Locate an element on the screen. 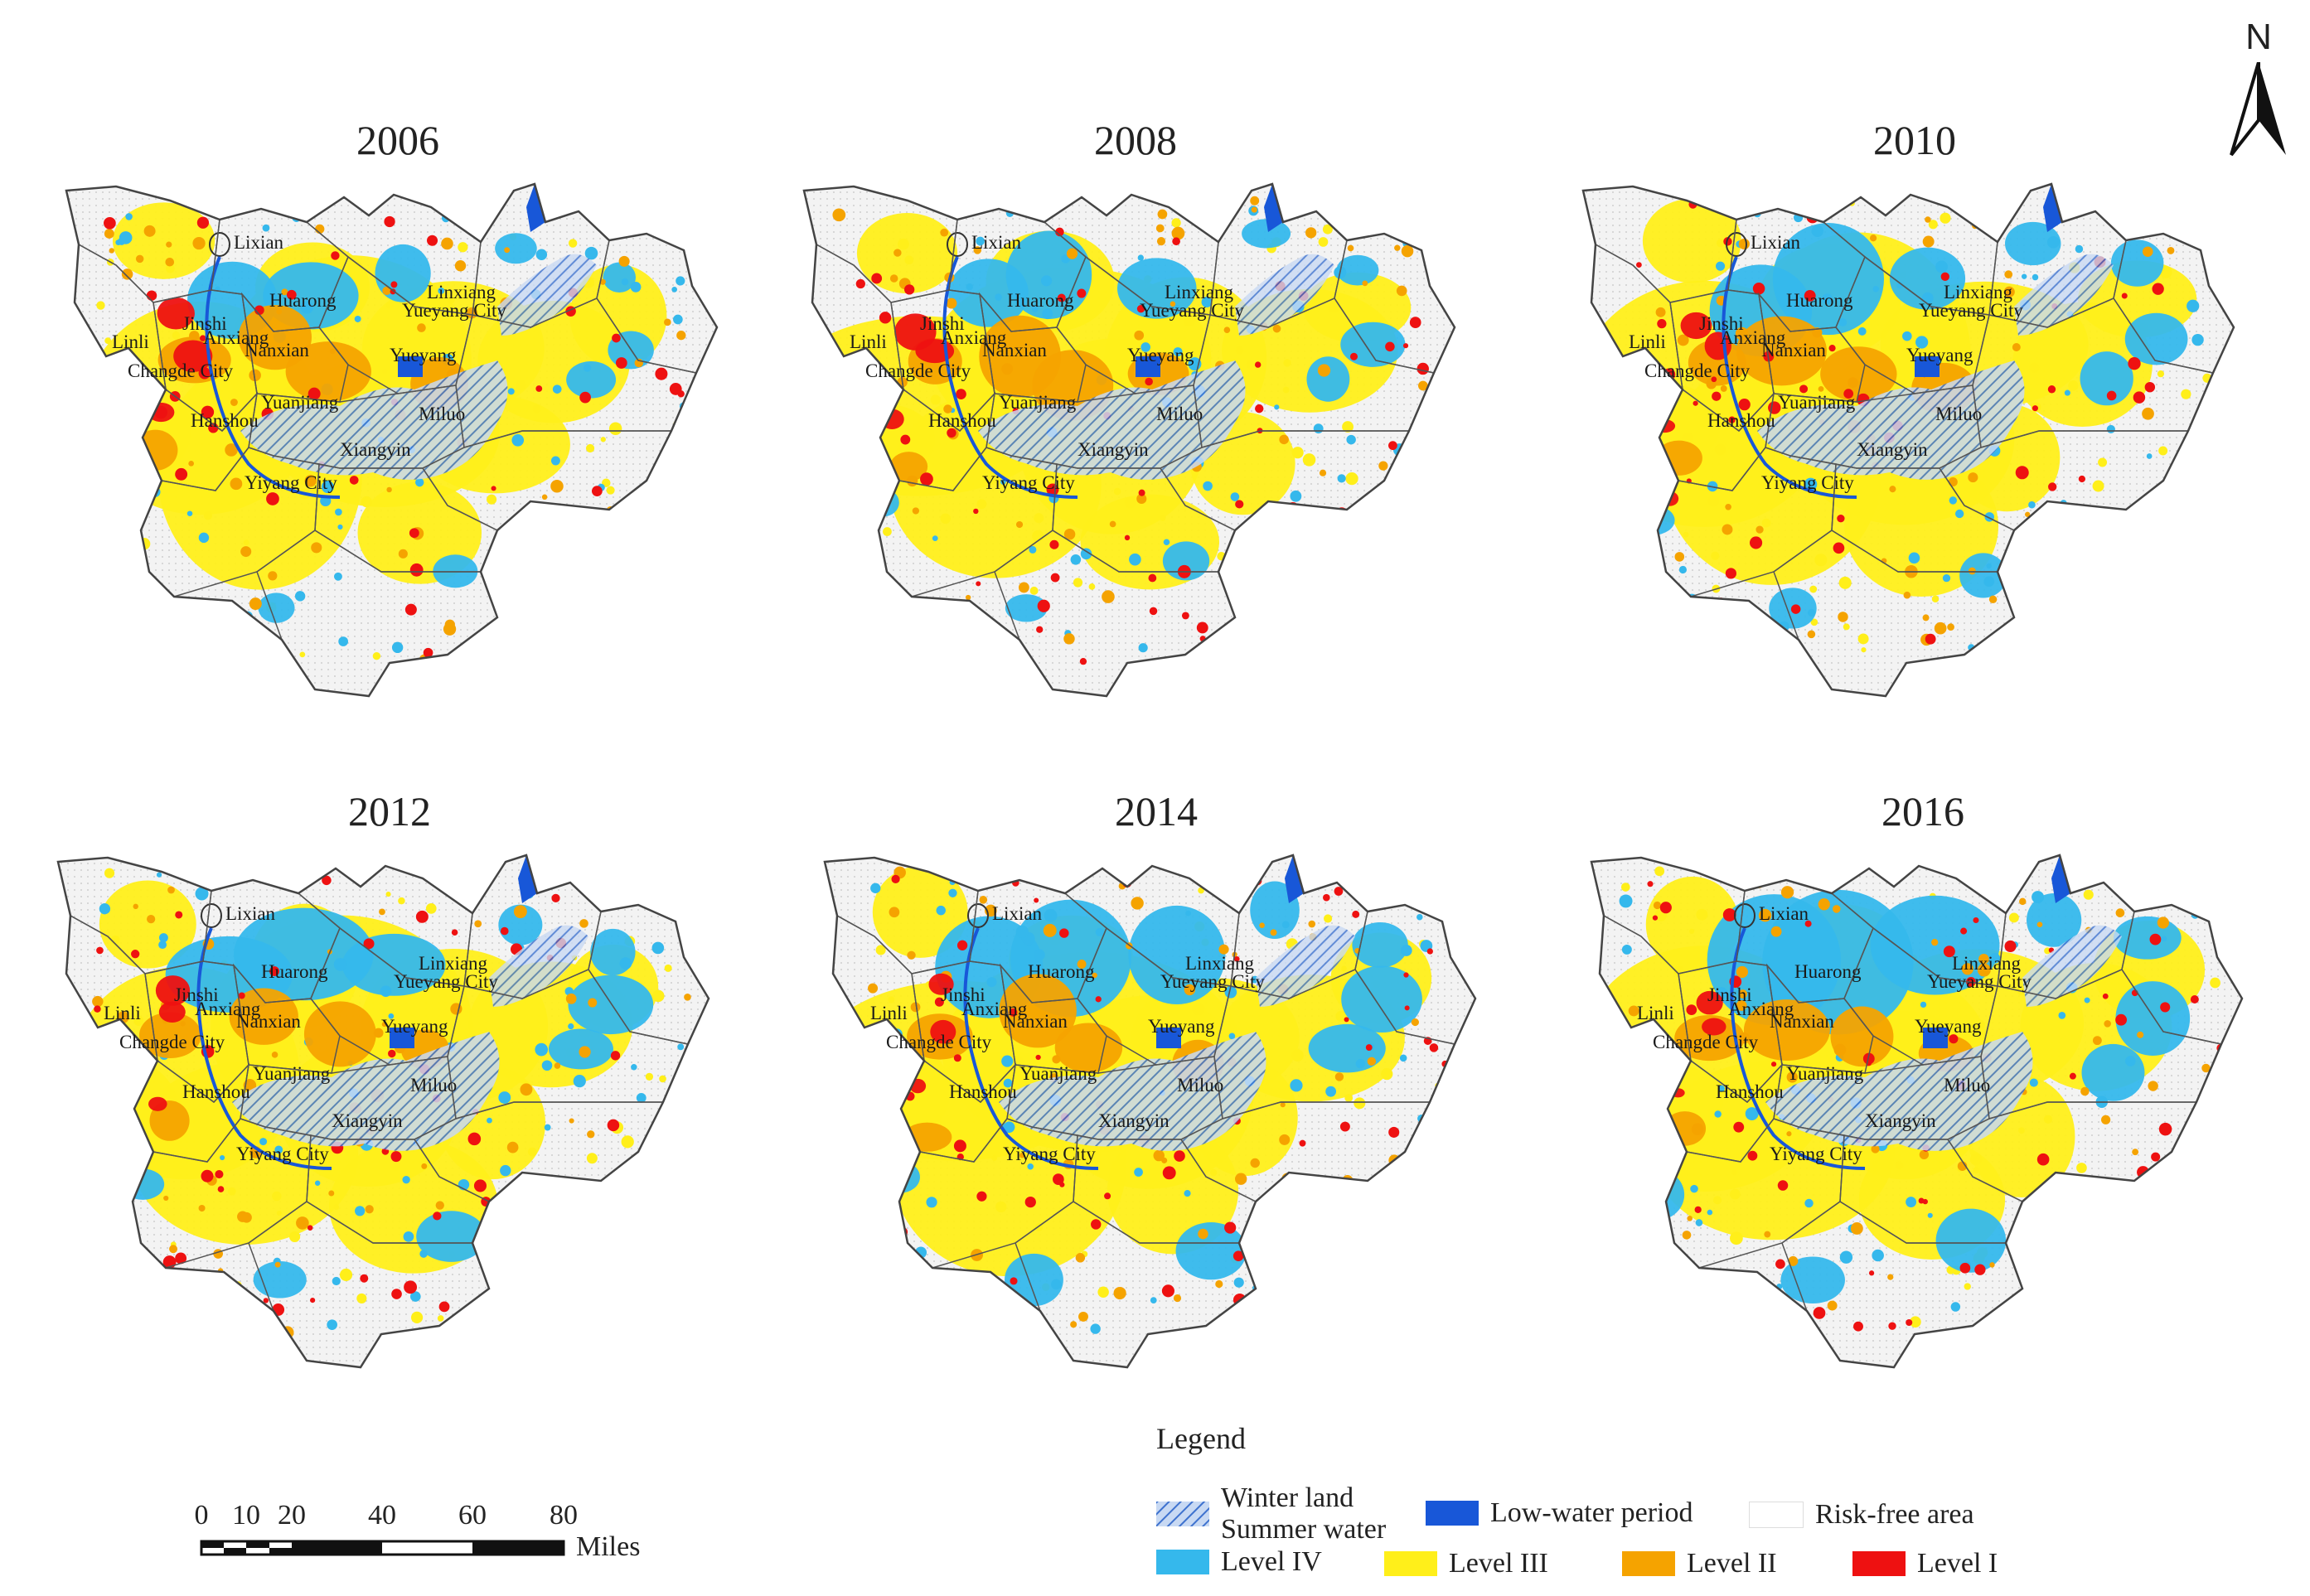 This screenshot has width=2310, height=1596. place-label: Yiyang City is located at coordinates (1807, 482).